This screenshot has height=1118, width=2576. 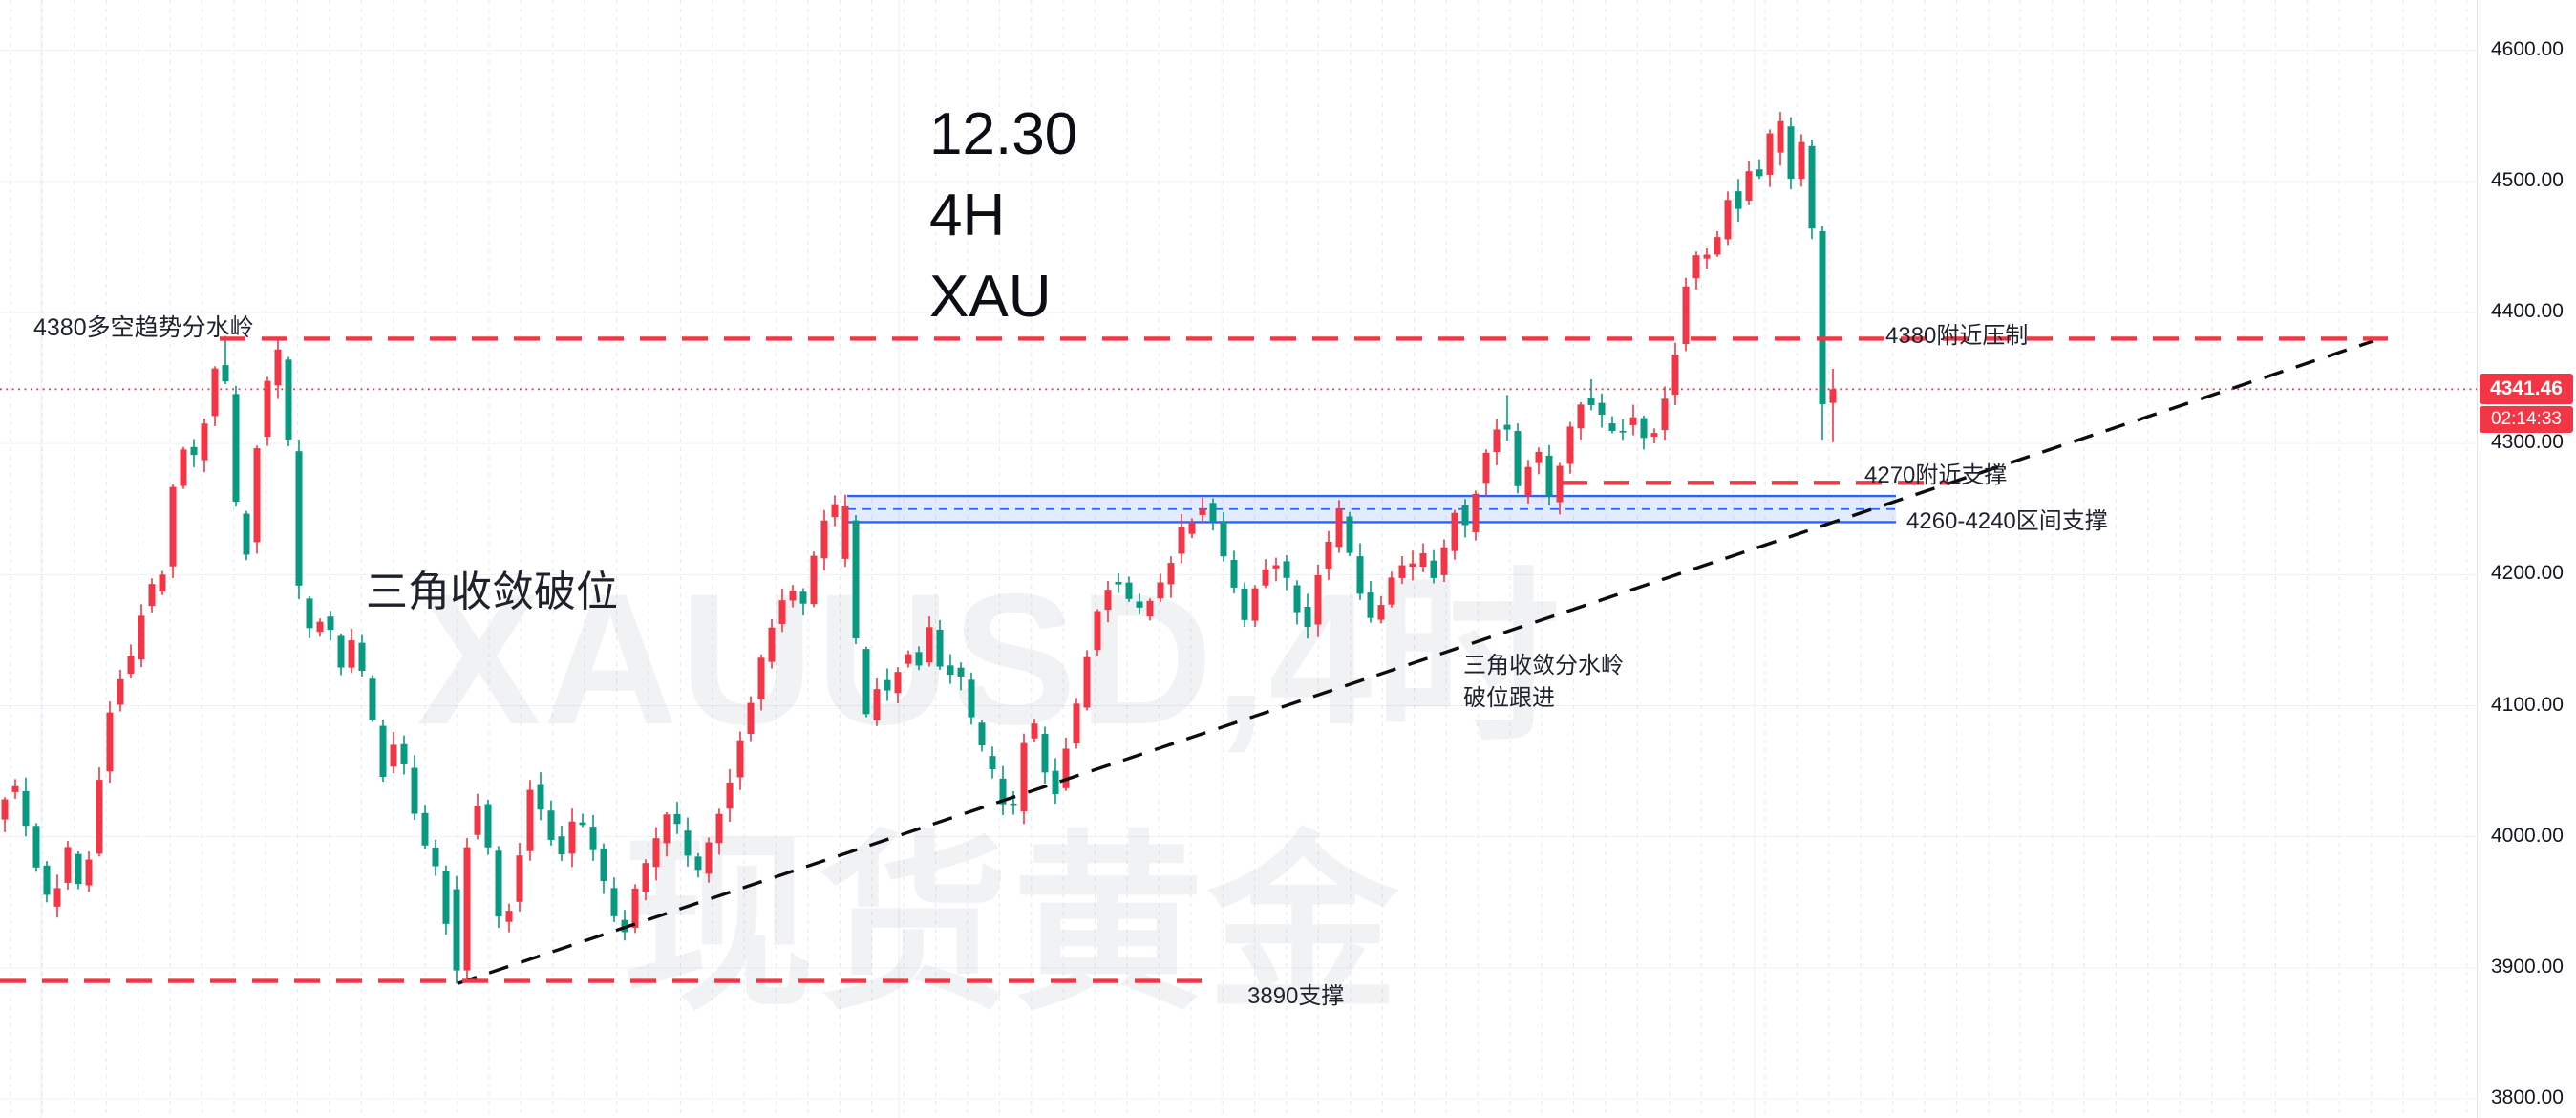 I want to click on session-note: 12.30 4H XAU, so click(x=1003, y=216).